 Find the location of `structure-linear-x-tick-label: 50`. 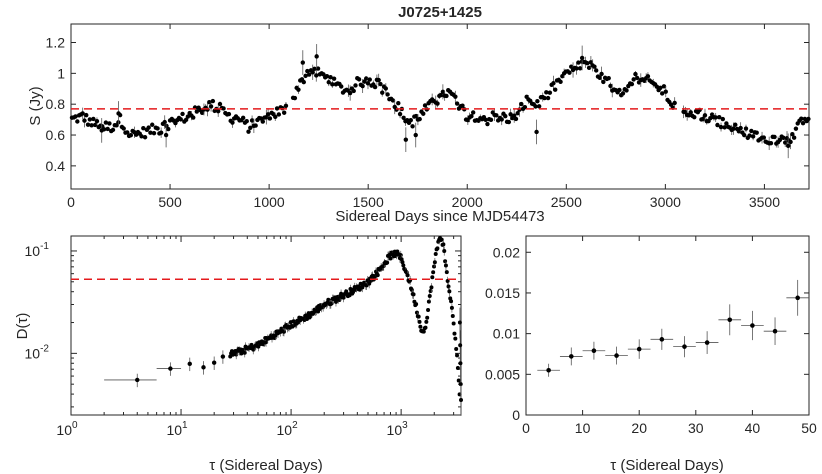

structure-linear-x-tick-label: 50 is located at coordinates (809, 428).